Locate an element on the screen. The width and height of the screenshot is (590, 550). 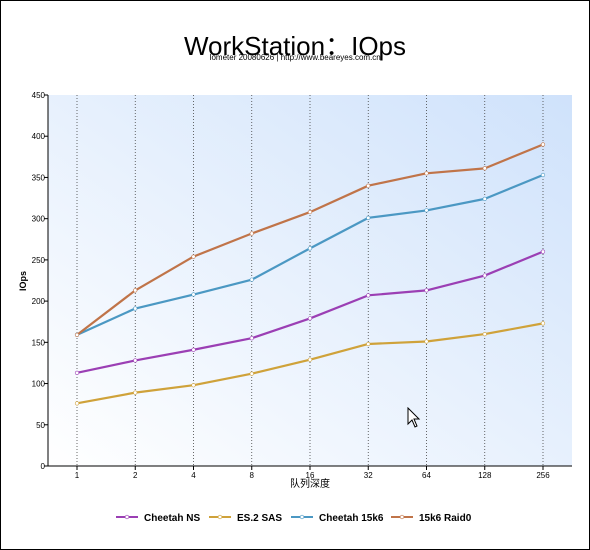
legend-item-cheetah-ns: Cheetah NS is located at coordinates (158, 518).